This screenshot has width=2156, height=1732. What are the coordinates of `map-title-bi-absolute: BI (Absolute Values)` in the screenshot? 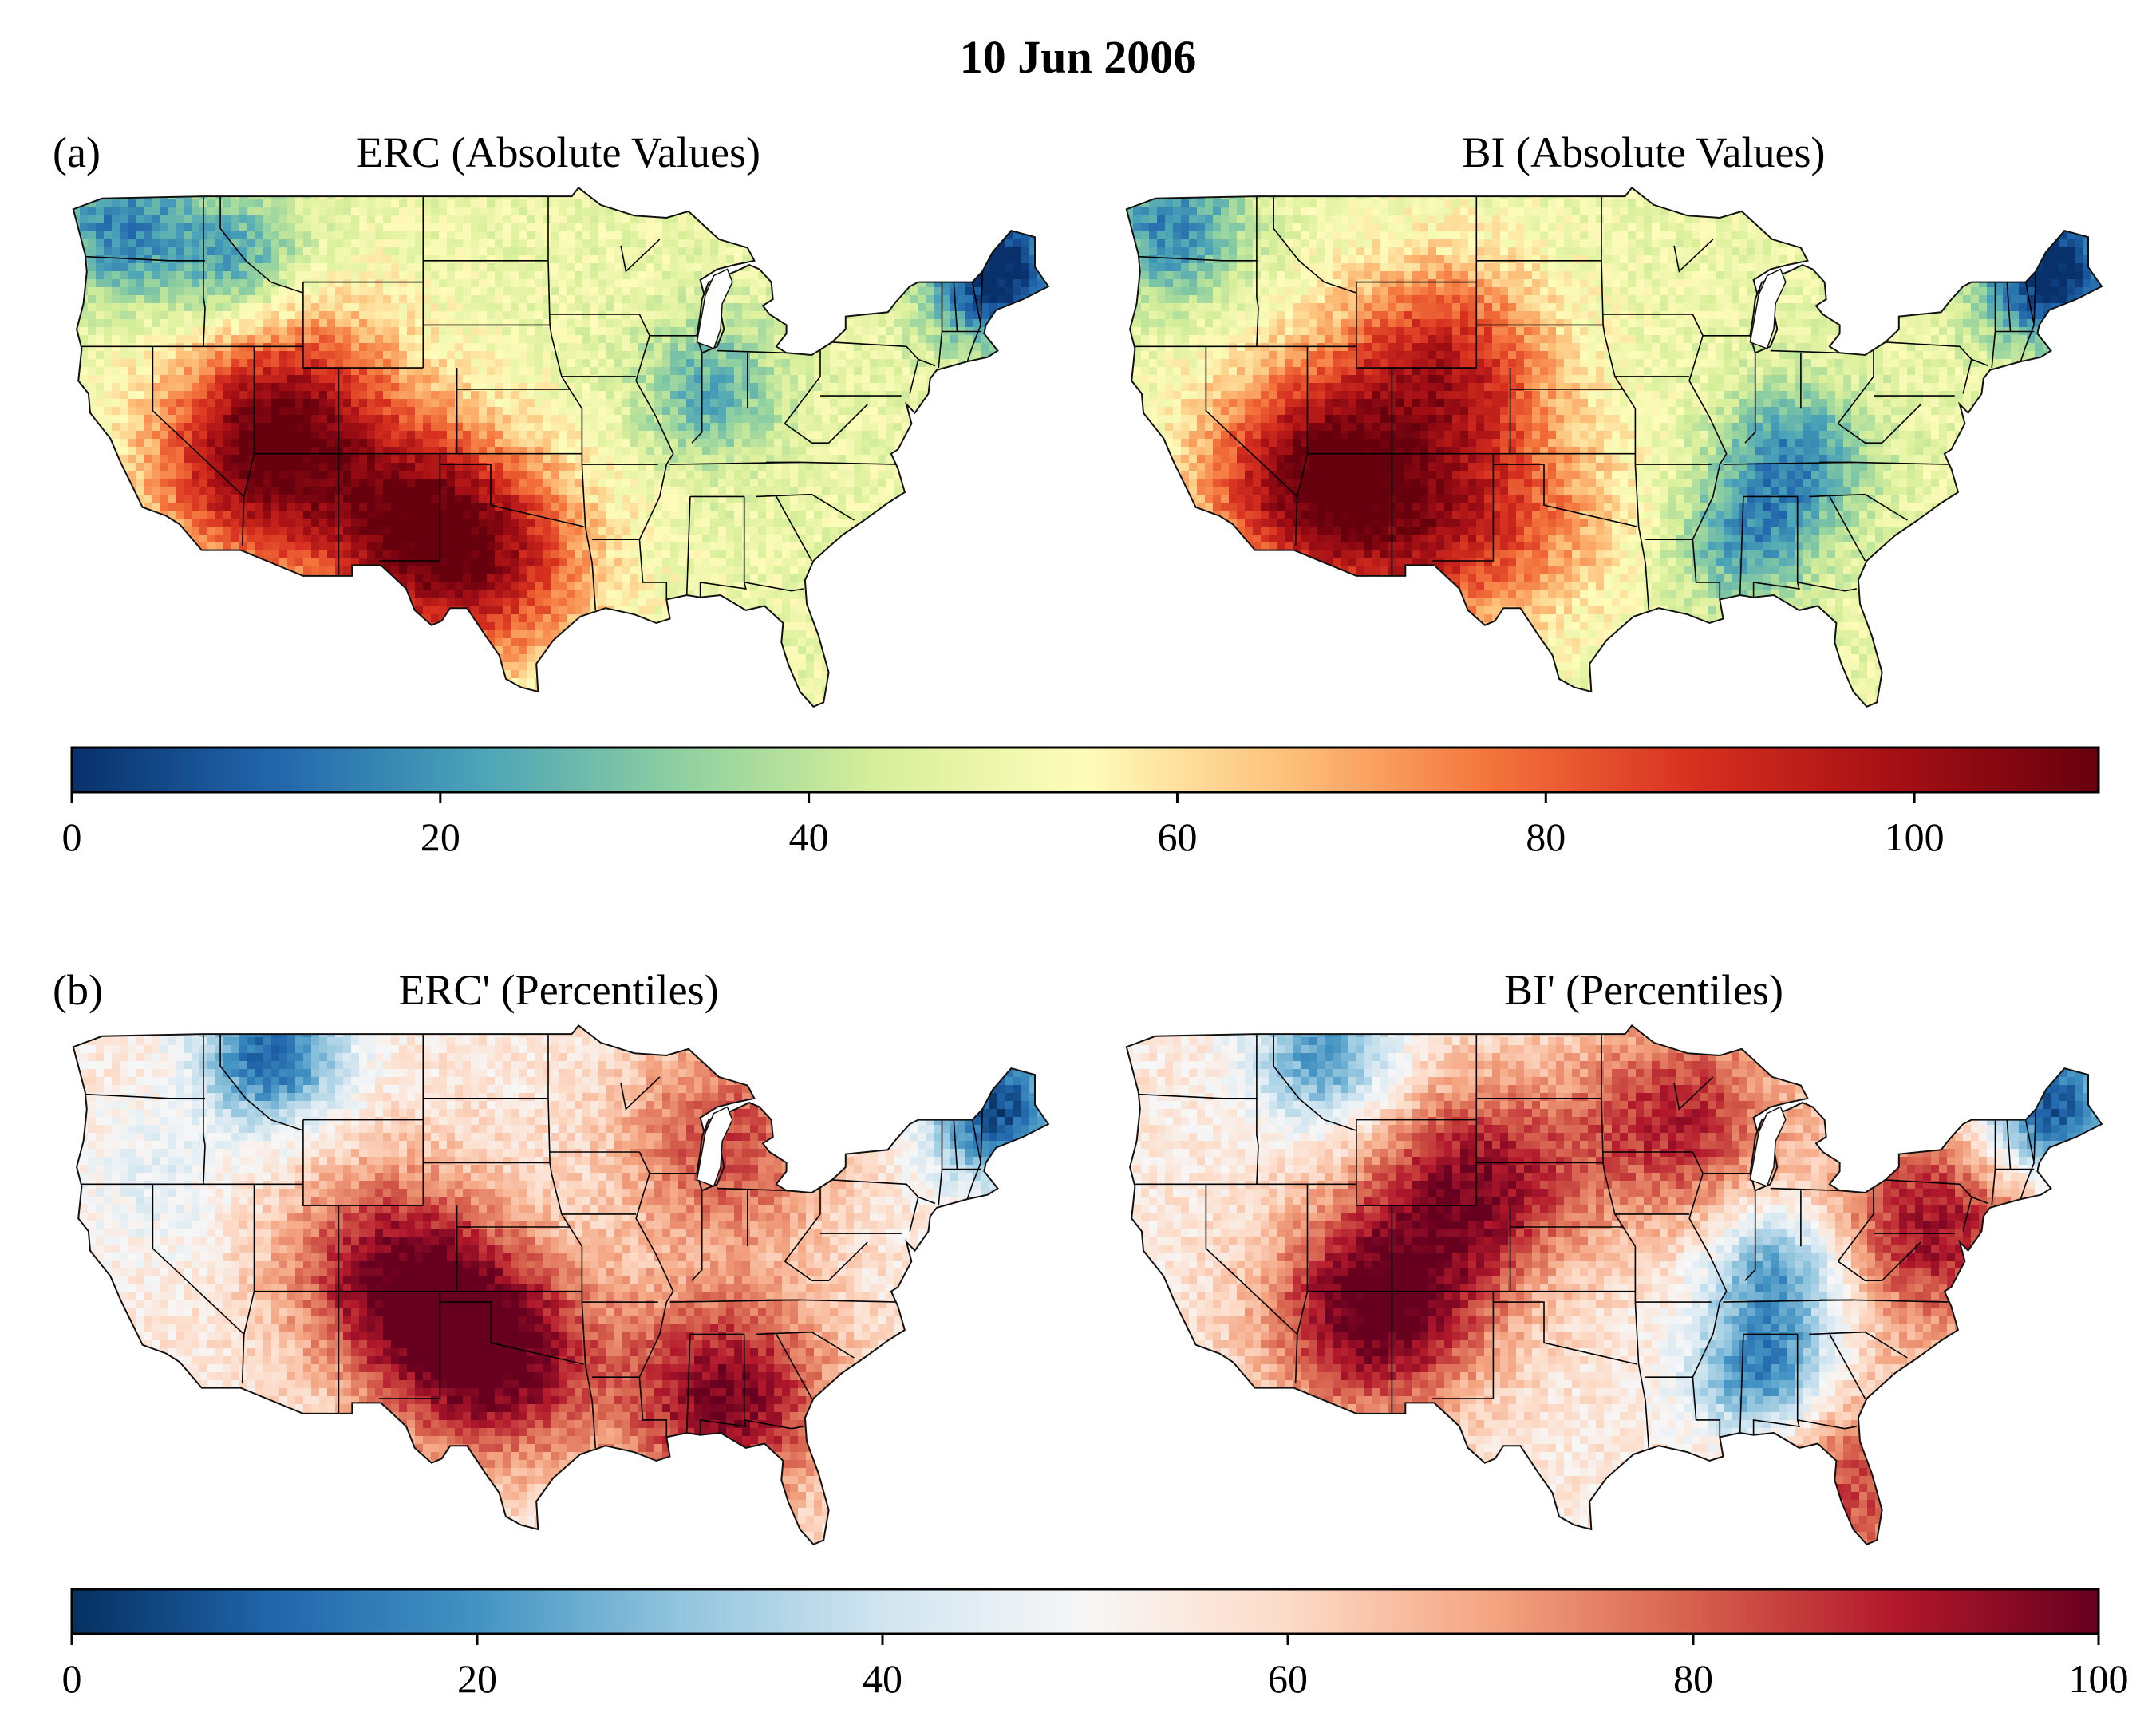 It's located at (1644, 152).